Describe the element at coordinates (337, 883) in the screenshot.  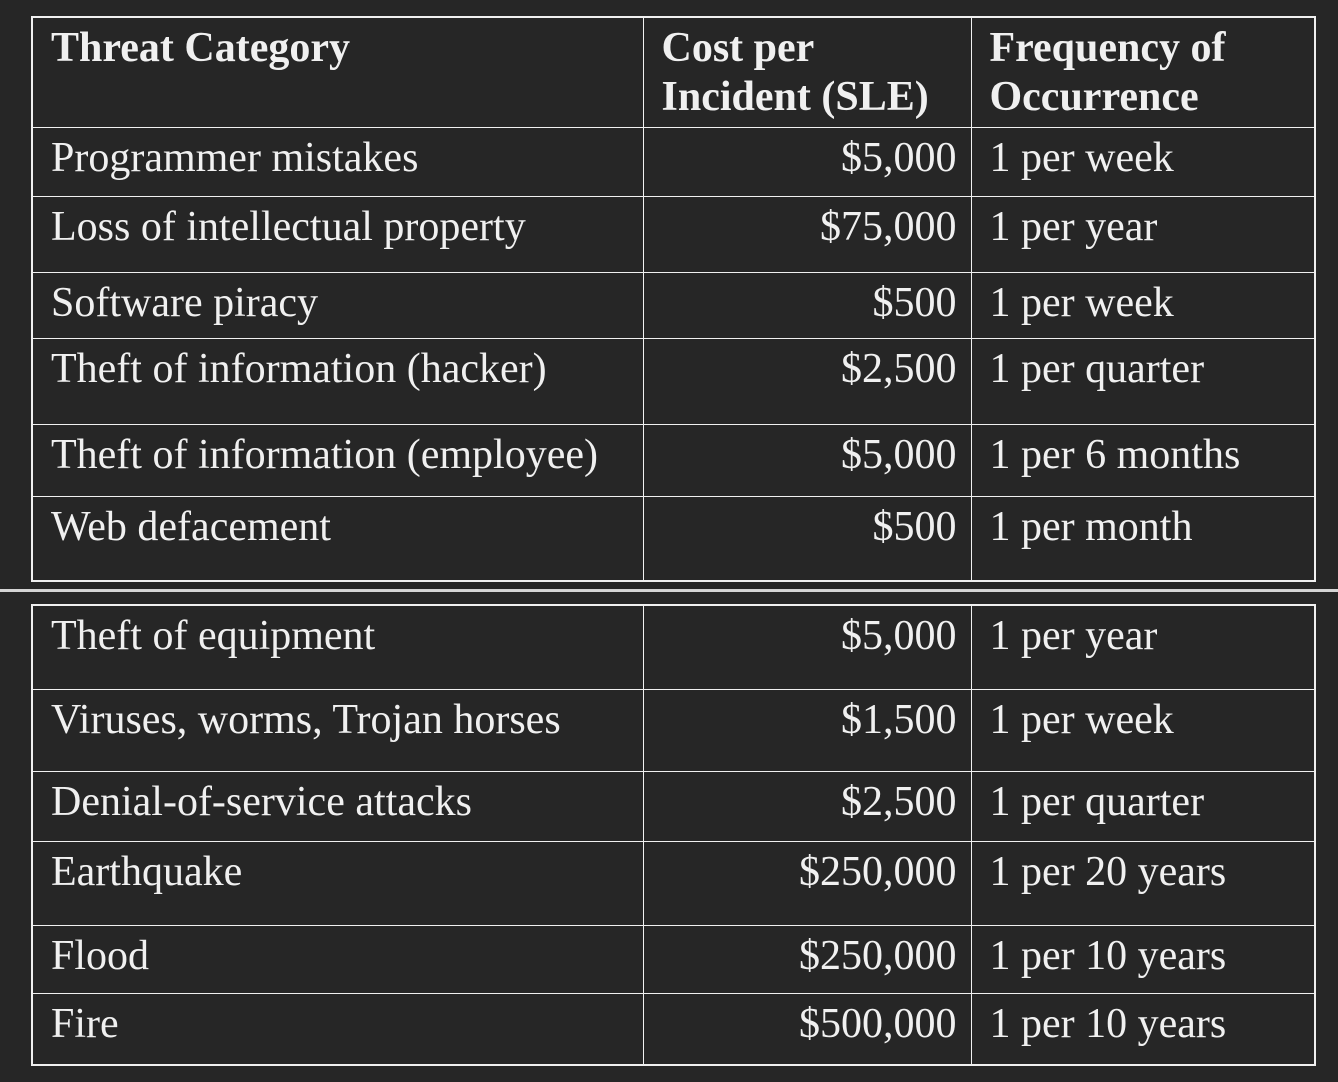
I see `threat-category-cell: Earthquake` at that location.